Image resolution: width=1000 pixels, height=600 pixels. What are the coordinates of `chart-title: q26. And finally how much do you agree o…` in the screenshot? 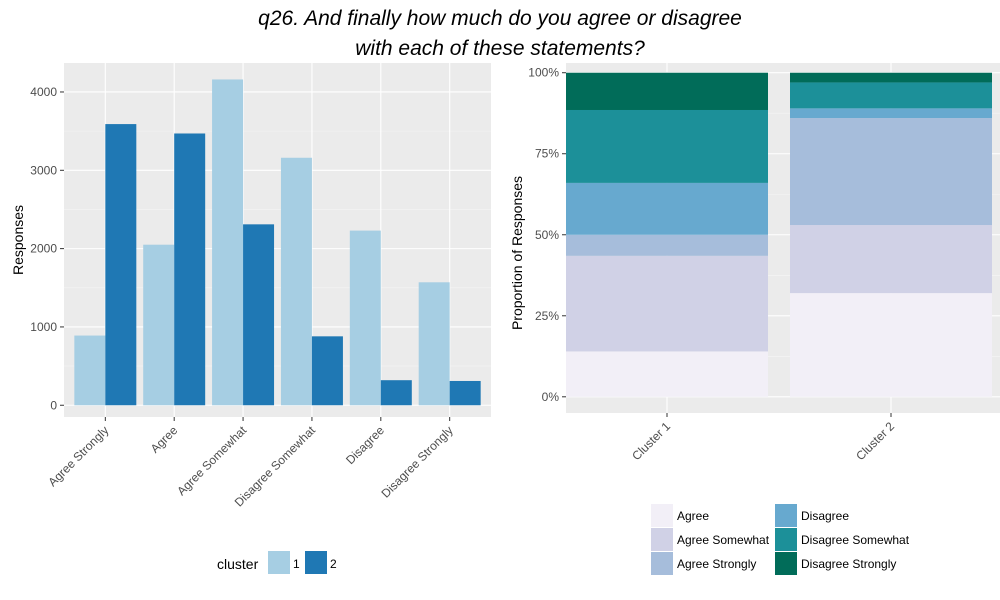 It's located at (500, 34).